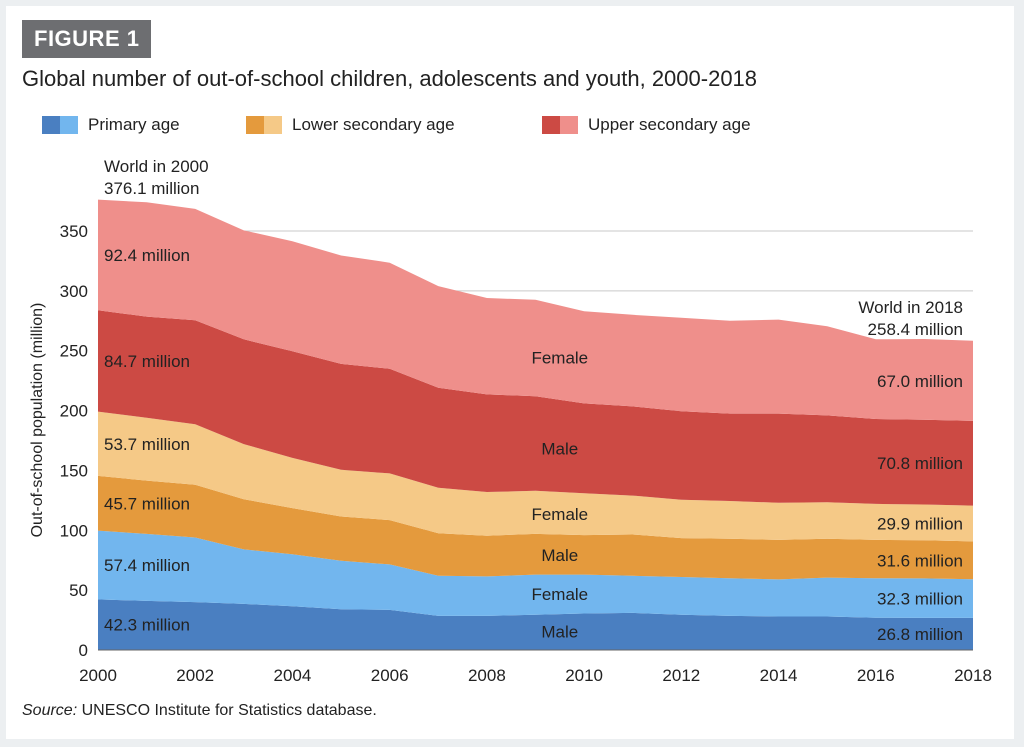 This screenshot has width=1024, height=747. I want to click on legend-item-primary: Primary age, so click(111, 125).